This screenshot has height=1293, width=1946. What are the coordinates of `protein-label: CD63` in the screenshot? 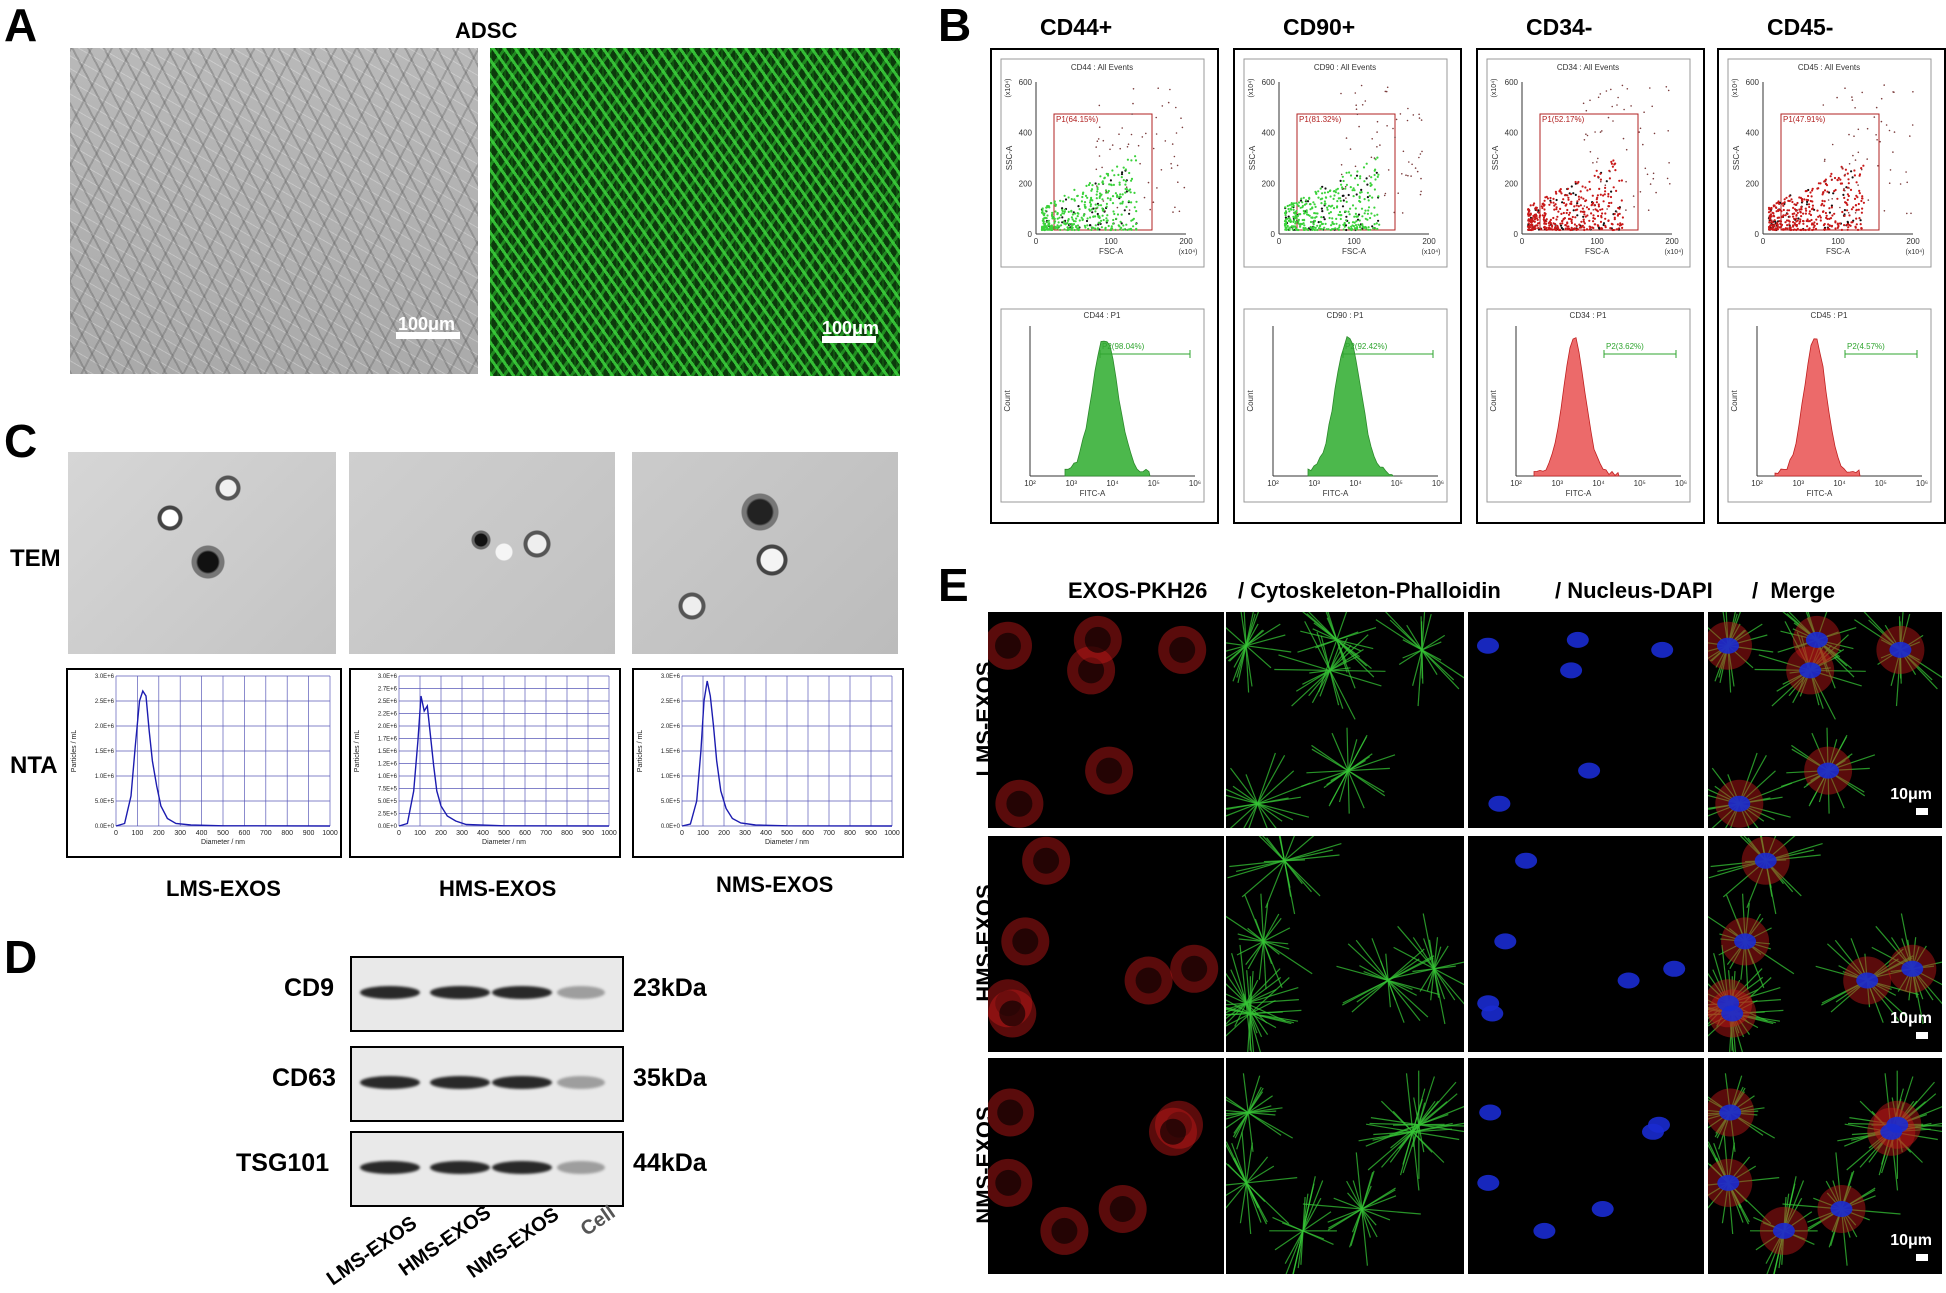 It's located at (304, 1078).